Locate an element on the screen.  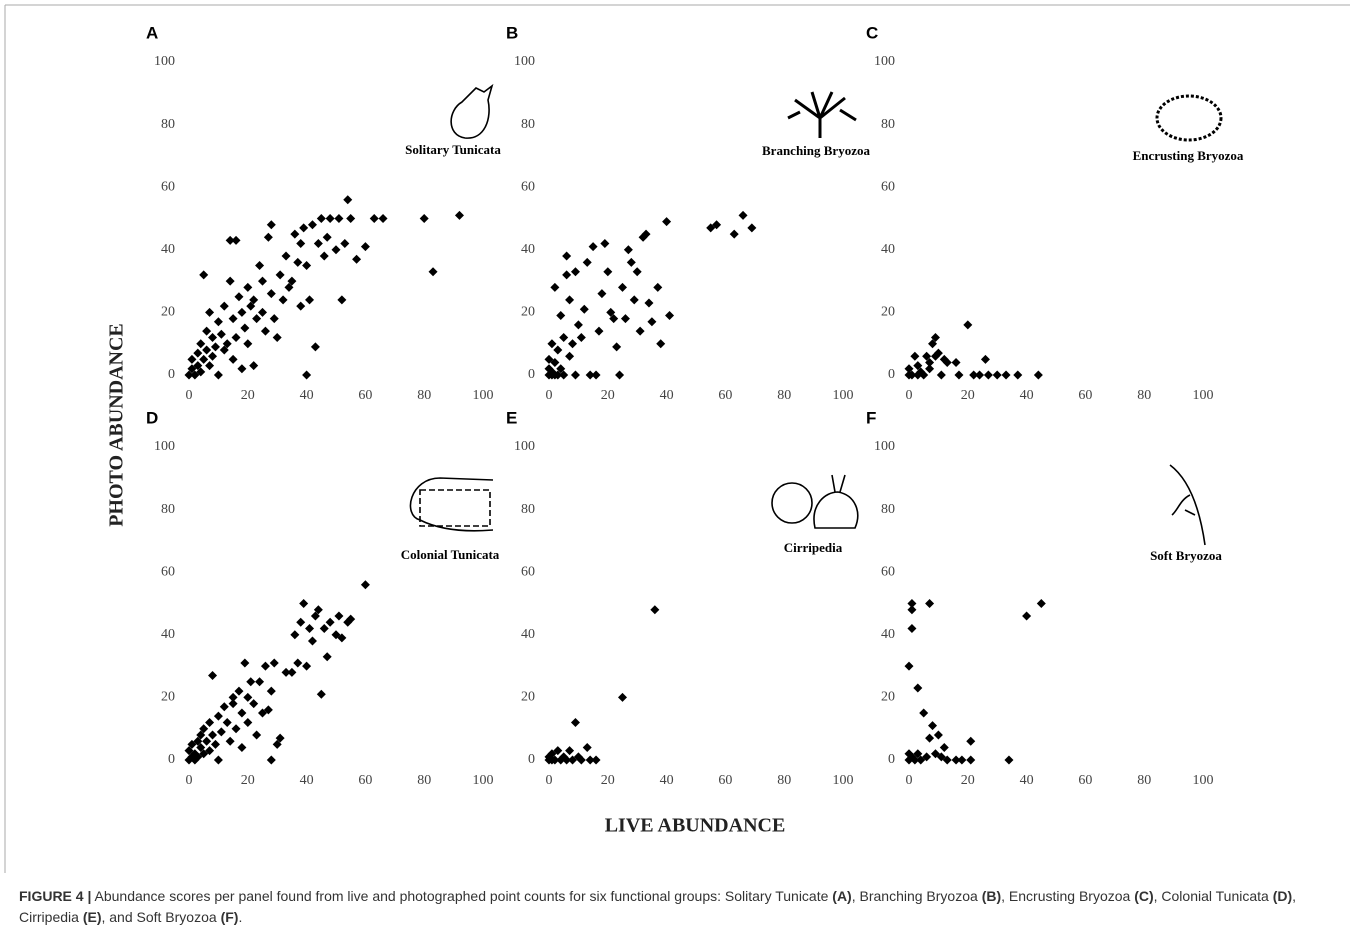
caption-text: , and Soft Bryozoa is located at coordinates (161, 917).